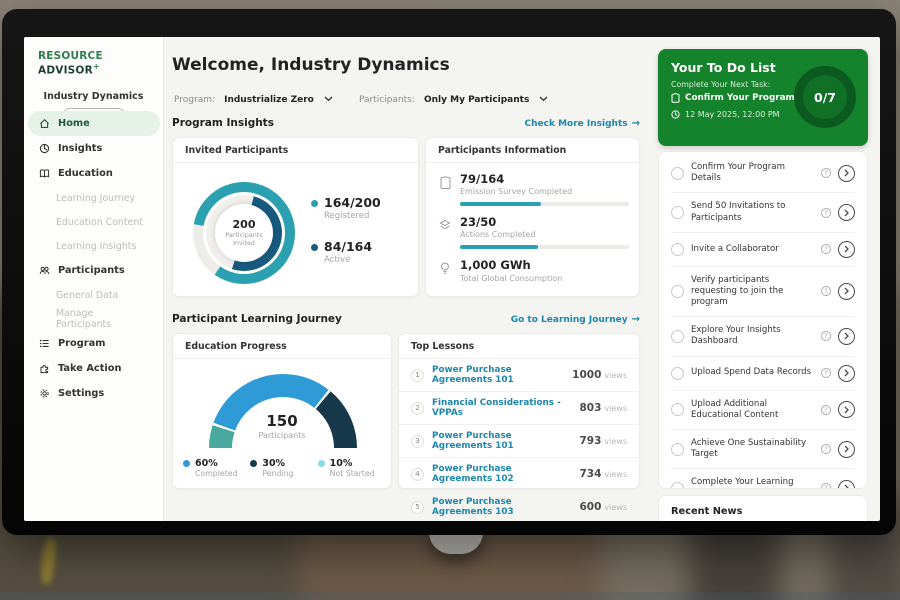 This screenshot has width=900, height=600. Describe the element at coordinates (519, 346) in the screenshot. I see `top-lessons-title: Top Lessons` at that location.